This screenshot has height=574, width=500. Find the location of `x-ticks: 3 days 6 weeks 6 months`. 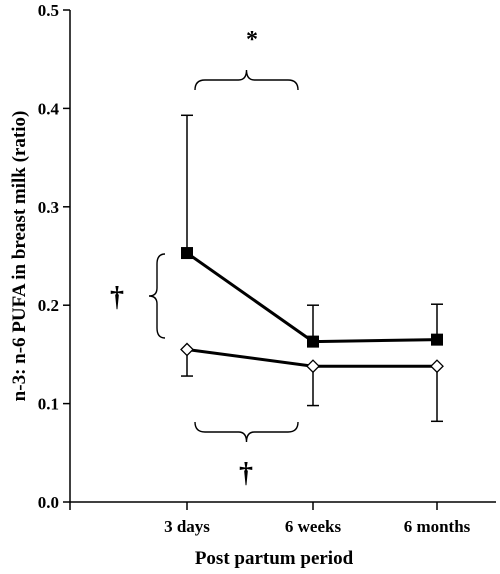

x-ticks: 3 days 6 weeks 6 months is located at coordinates (270, 519).